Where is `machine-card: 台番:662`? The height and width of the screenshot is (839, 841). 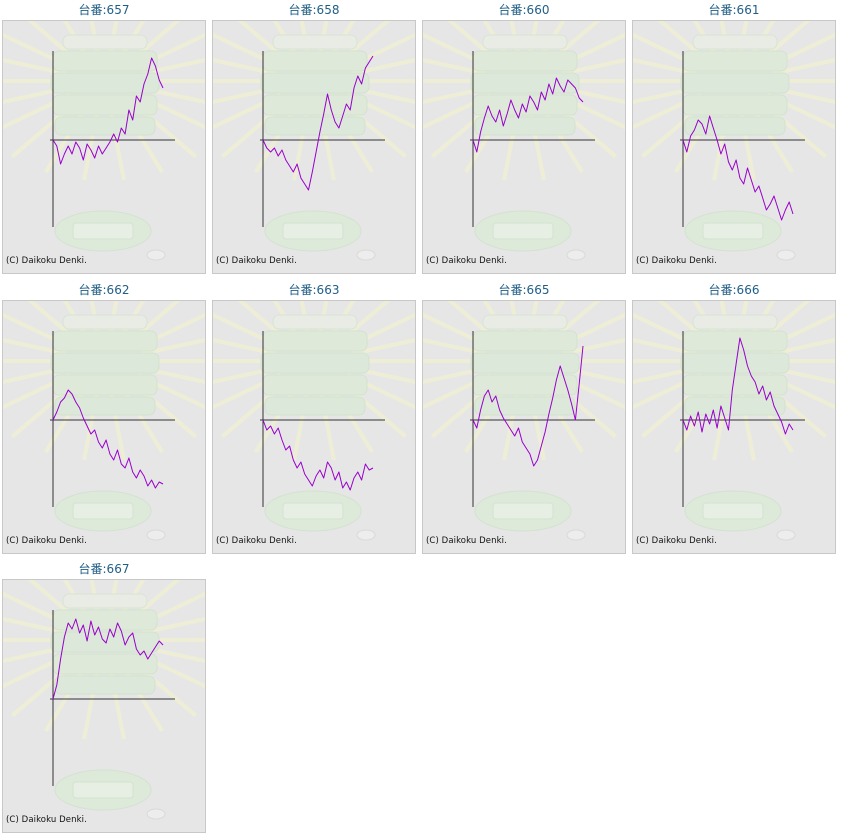 machine-card: 台番:662 is located at coordinates (104, 417).